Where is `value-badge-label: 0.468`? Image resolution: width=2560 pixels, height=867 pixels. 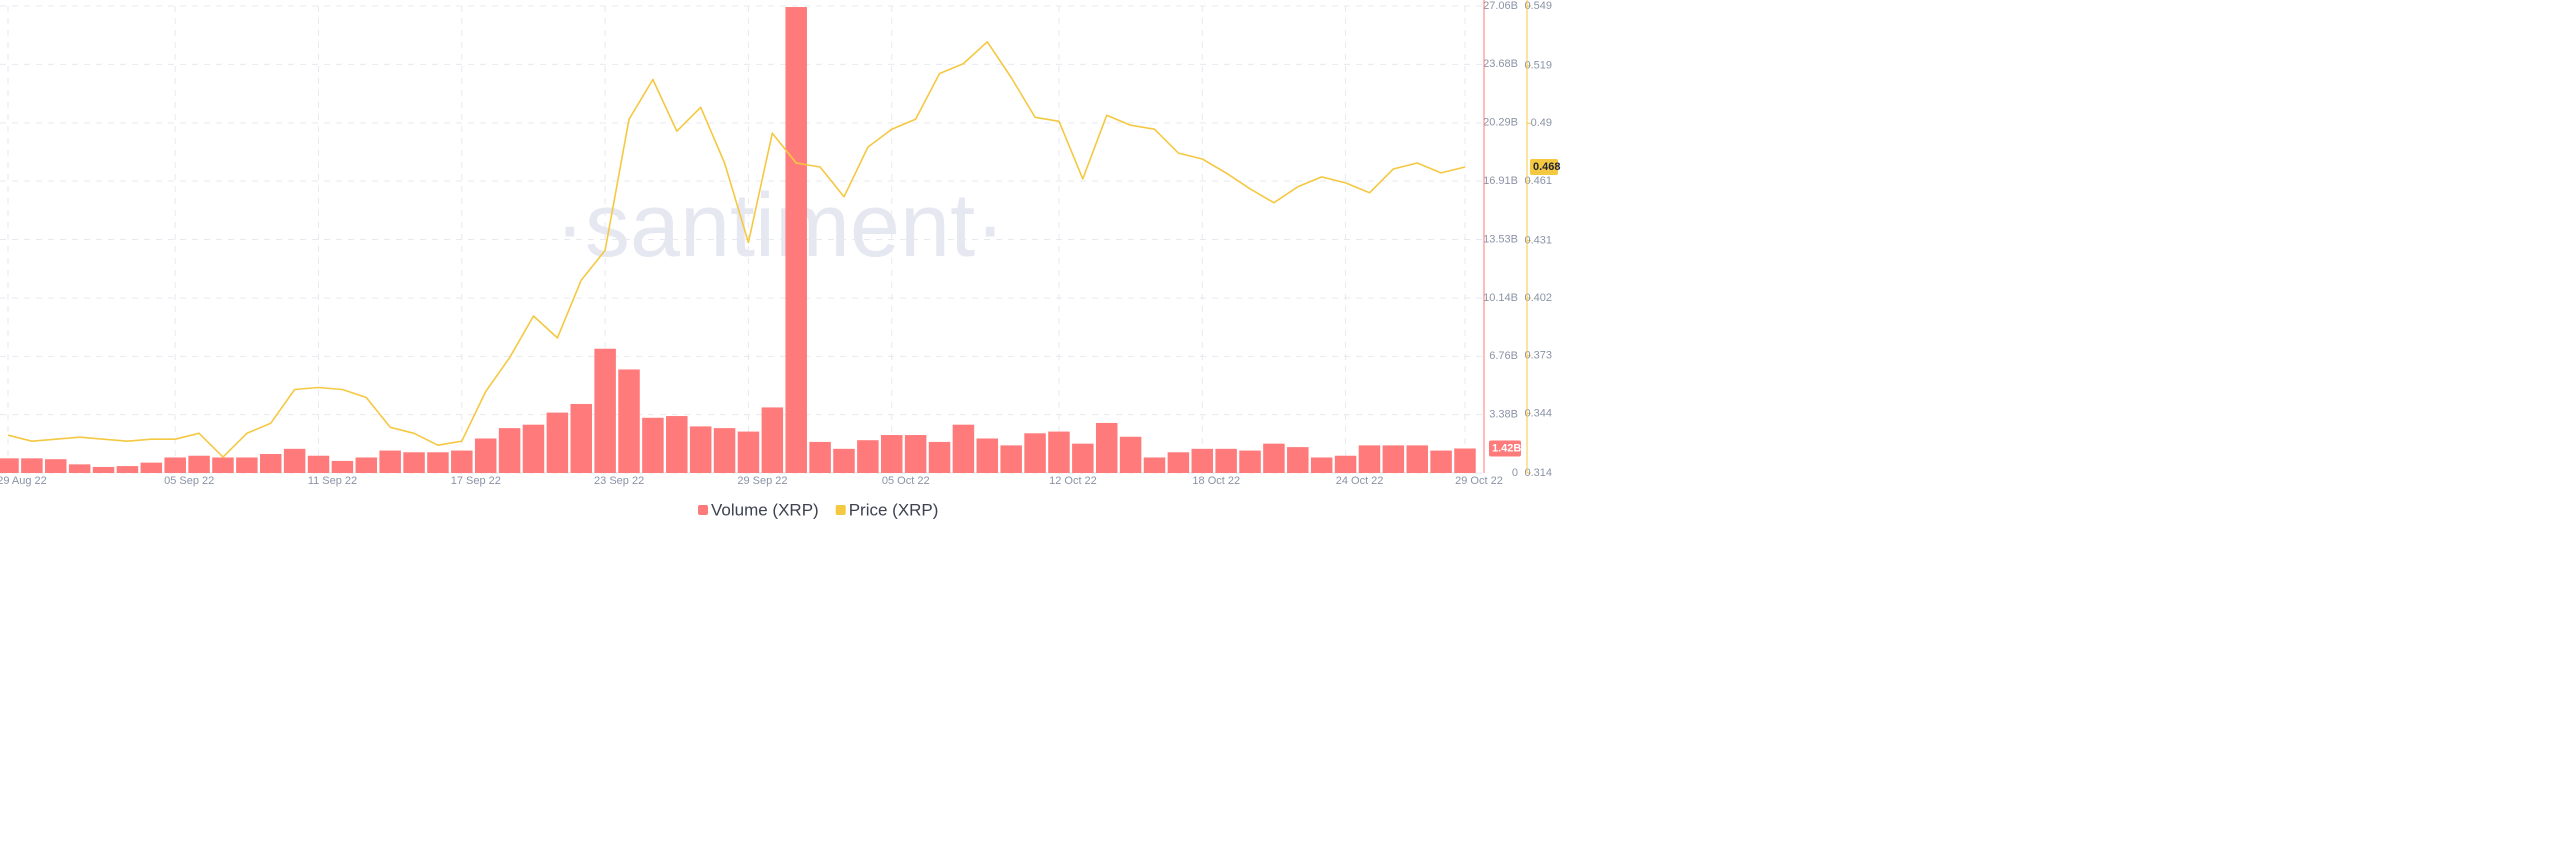 value-badge-label: 0.468 is located at coordinates (1547, 167).